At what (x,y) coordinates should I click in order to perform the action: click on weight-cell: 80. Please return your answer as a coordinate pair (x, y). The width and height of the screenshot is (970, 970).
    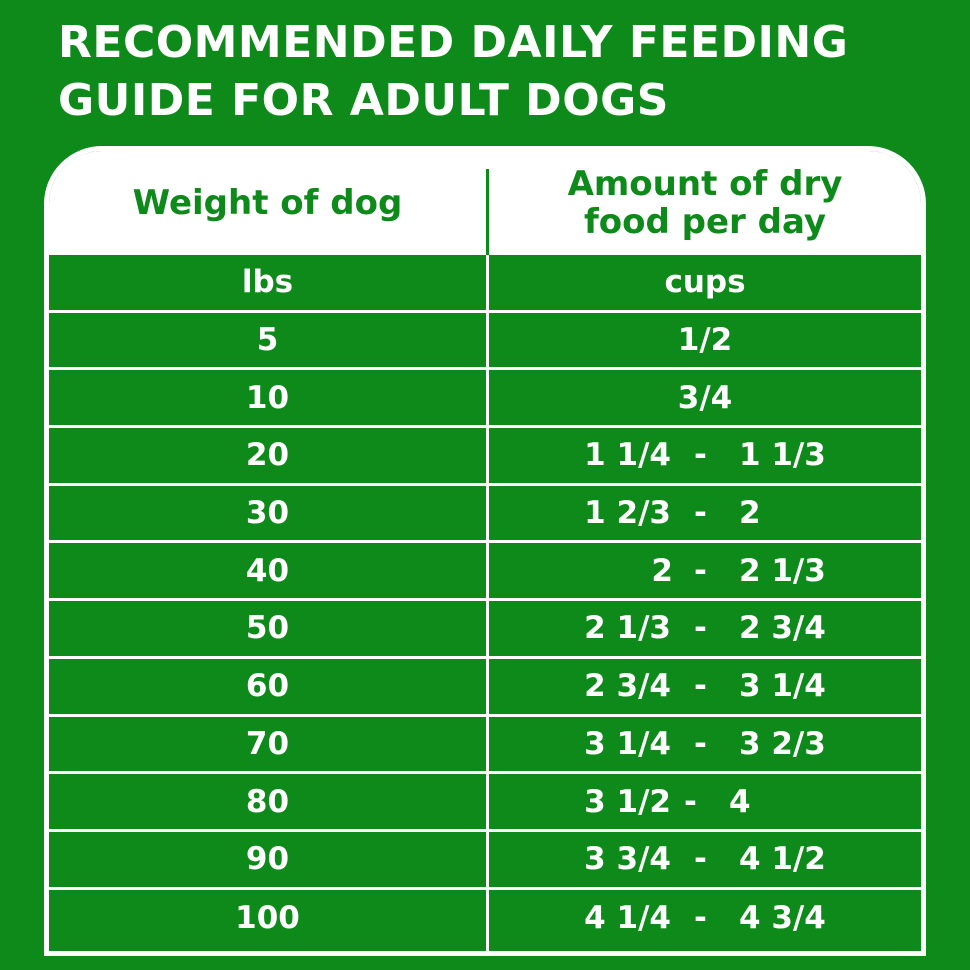
    Looking at the image, I should click on (267, 801).